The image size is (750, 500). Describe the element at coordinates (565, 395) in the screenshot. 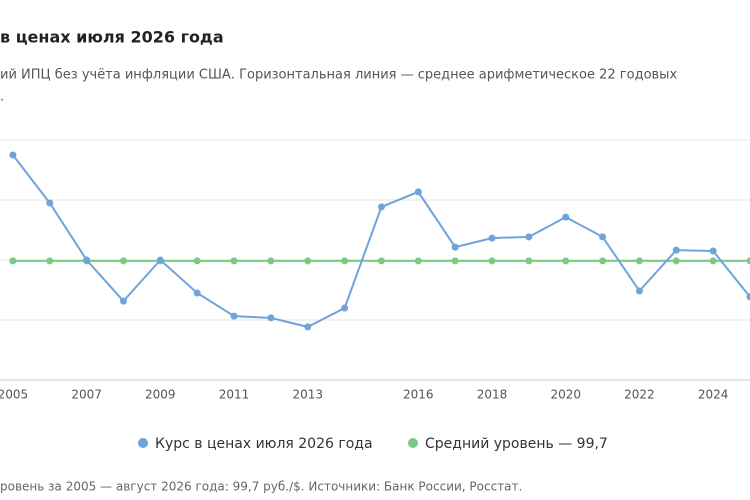

I see `x-tick-label: 2020` at that location.